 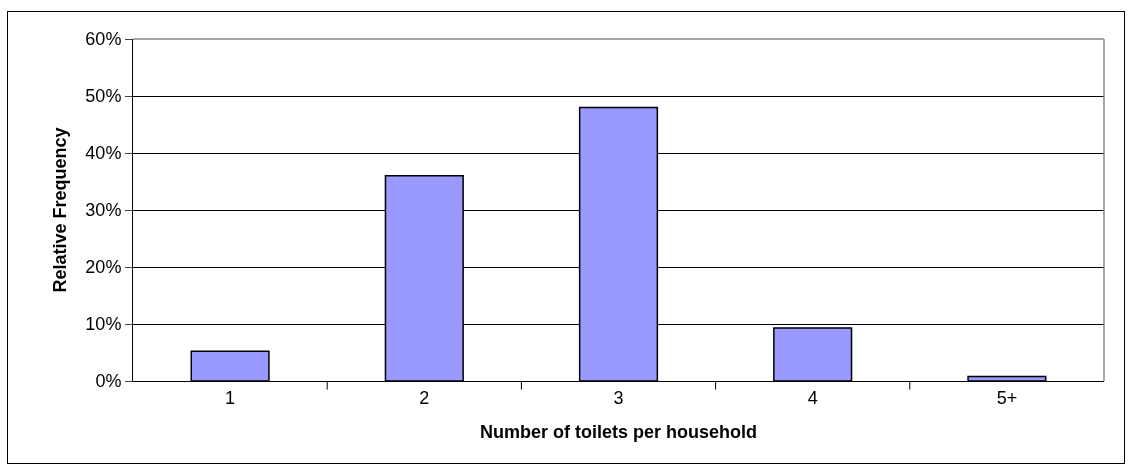 I want to click on y-tick-label: 10%, so click(x=103, y=324).